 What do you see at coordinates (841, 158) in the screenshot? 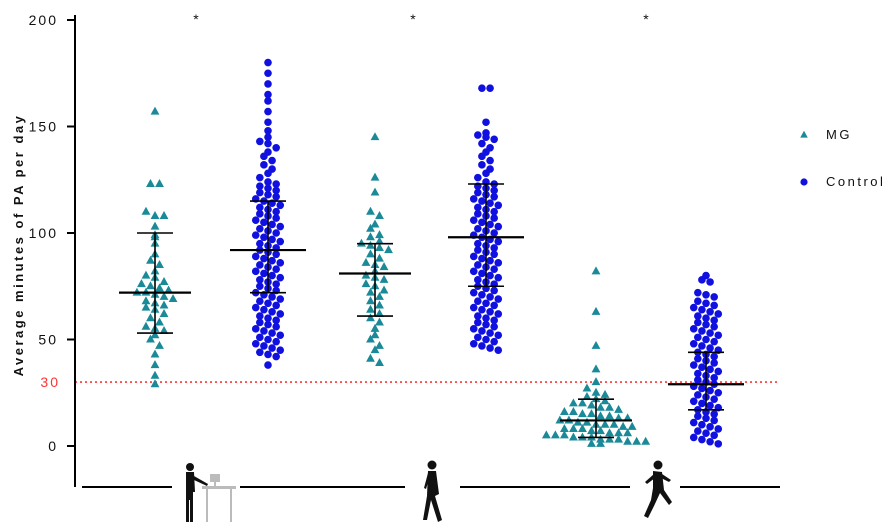
I see `legend: MG Control` at bounding box center [841, 158].